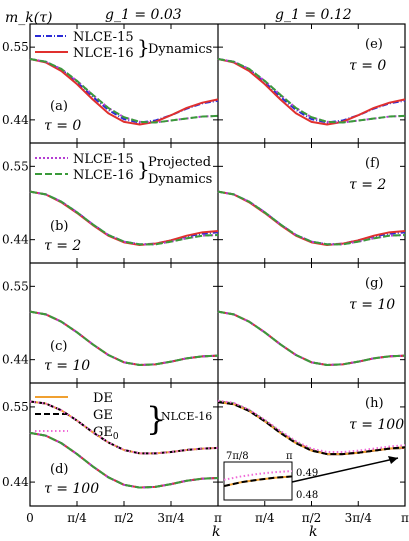 This screenshot has width=409, height=541. I want to click on panel-g: (g) τ = 10, so click(311, 323).